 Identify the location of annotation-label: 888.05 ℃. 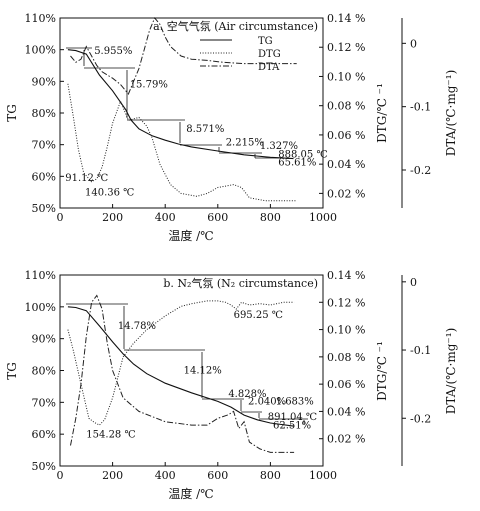
(302, 154).